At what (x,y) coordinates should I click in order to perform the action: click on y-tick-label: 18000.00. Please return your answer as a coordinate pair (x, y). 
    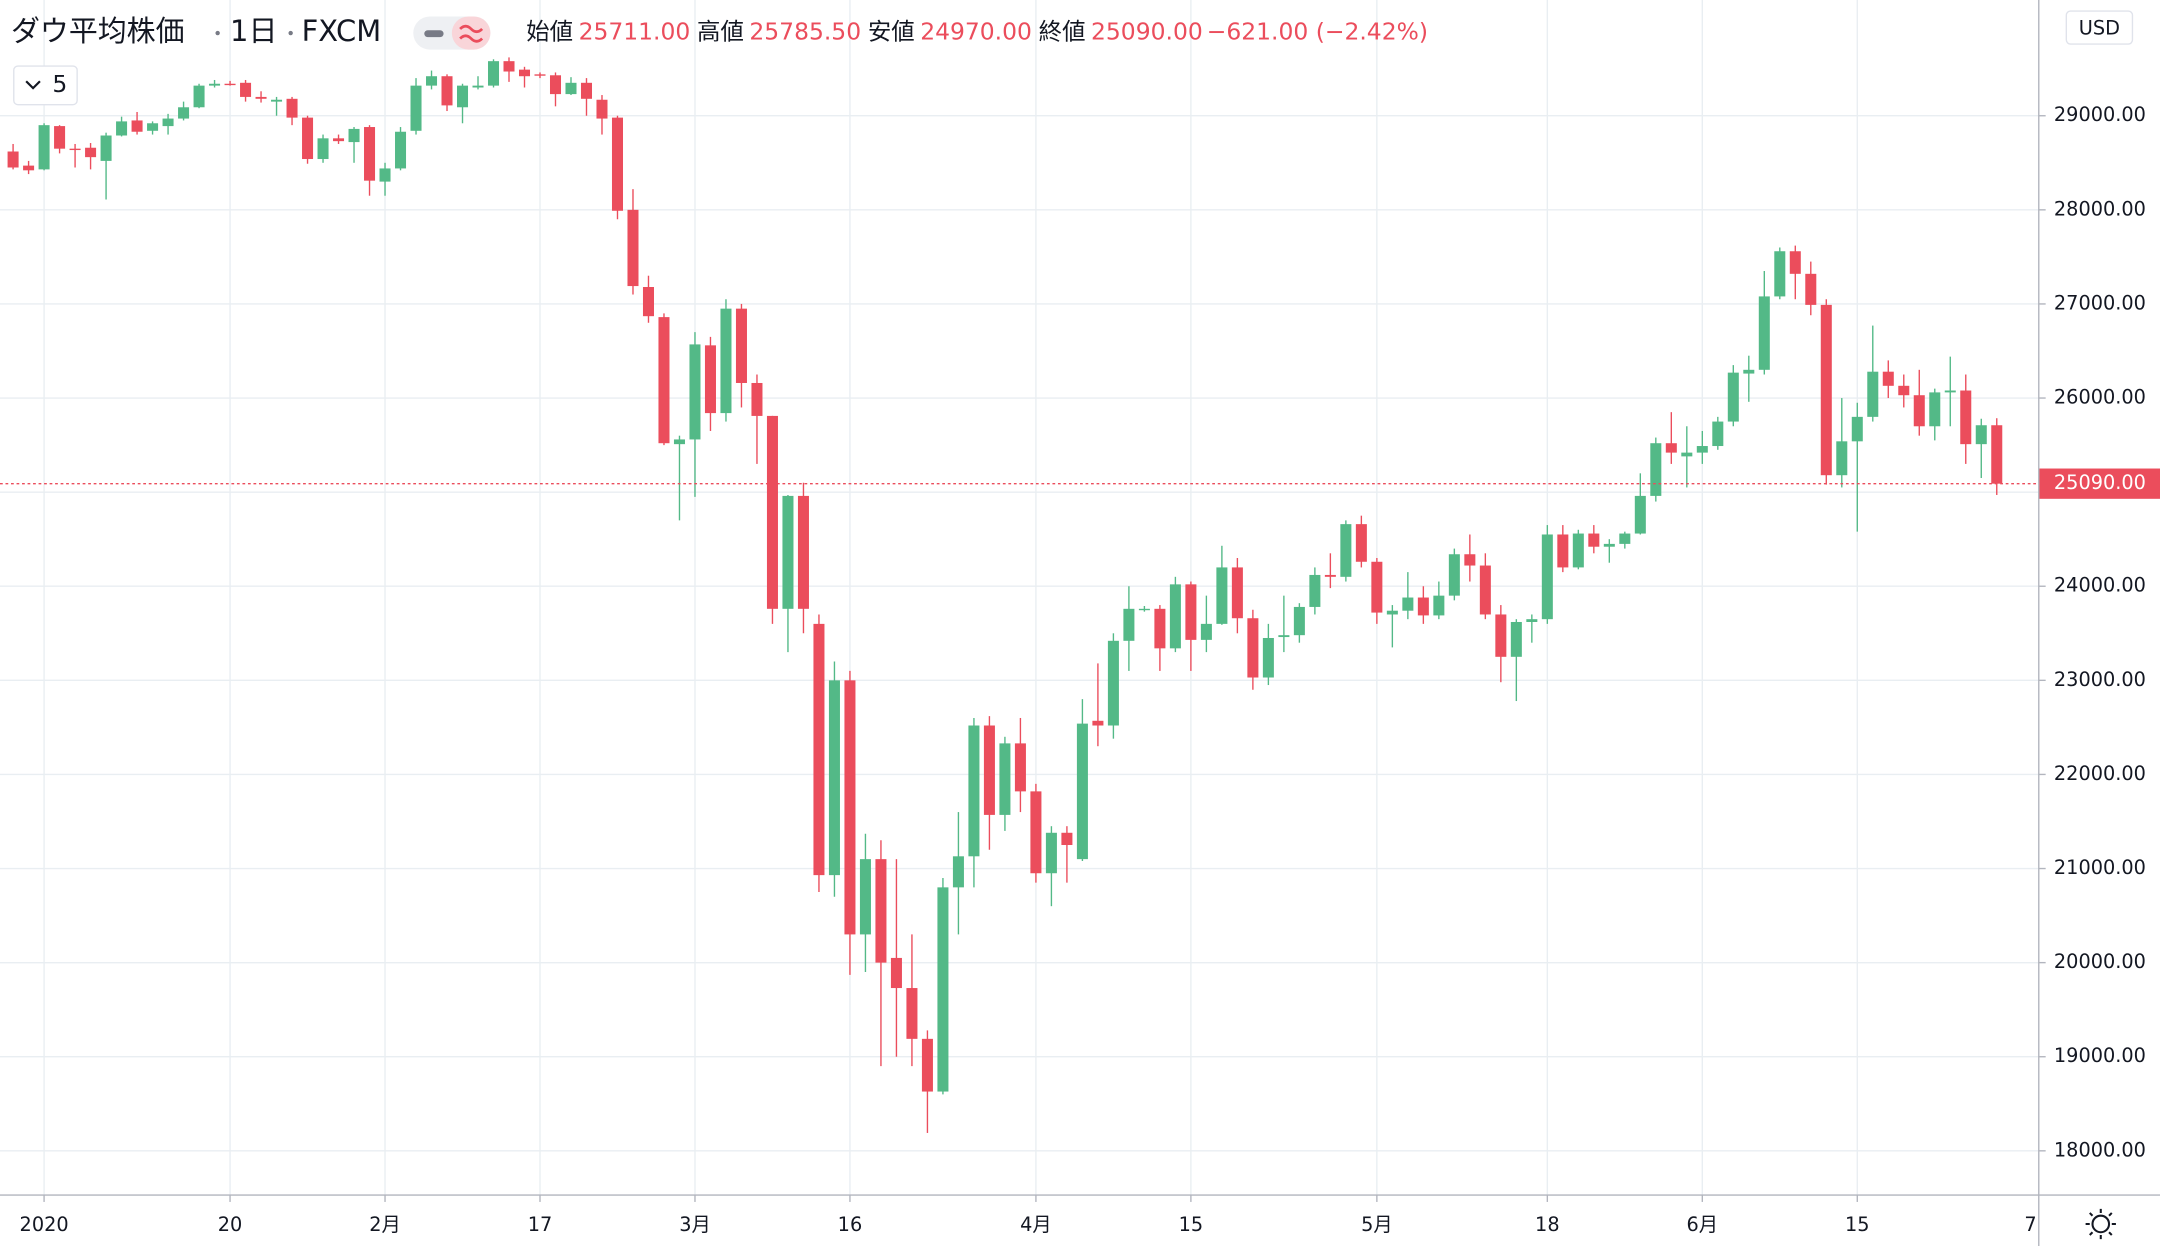
    Looking at the image, I should click on (2100, 1149).